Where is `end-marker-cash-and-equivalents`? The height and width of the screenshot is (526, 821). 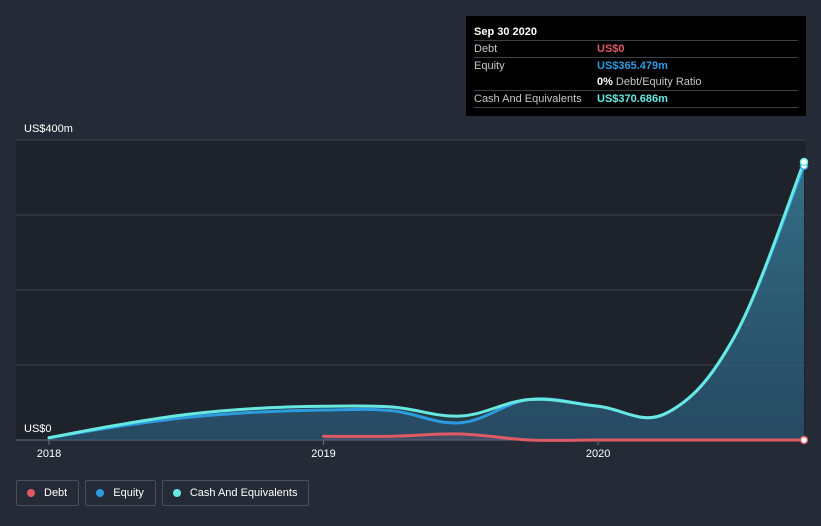
end-marker-cash-and-equivalents is located at coordinates (804, 162).